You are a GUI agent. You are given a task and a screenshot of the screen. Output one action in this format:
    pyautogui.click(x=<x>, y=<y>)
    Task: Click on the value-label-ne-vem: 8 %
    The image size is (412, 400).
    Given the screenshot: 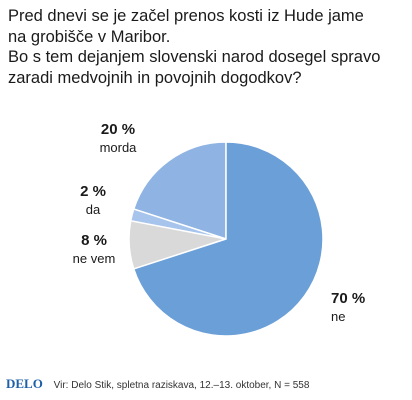 What is the action you would take?
    pyautogui.click(x=94, y=240)
    